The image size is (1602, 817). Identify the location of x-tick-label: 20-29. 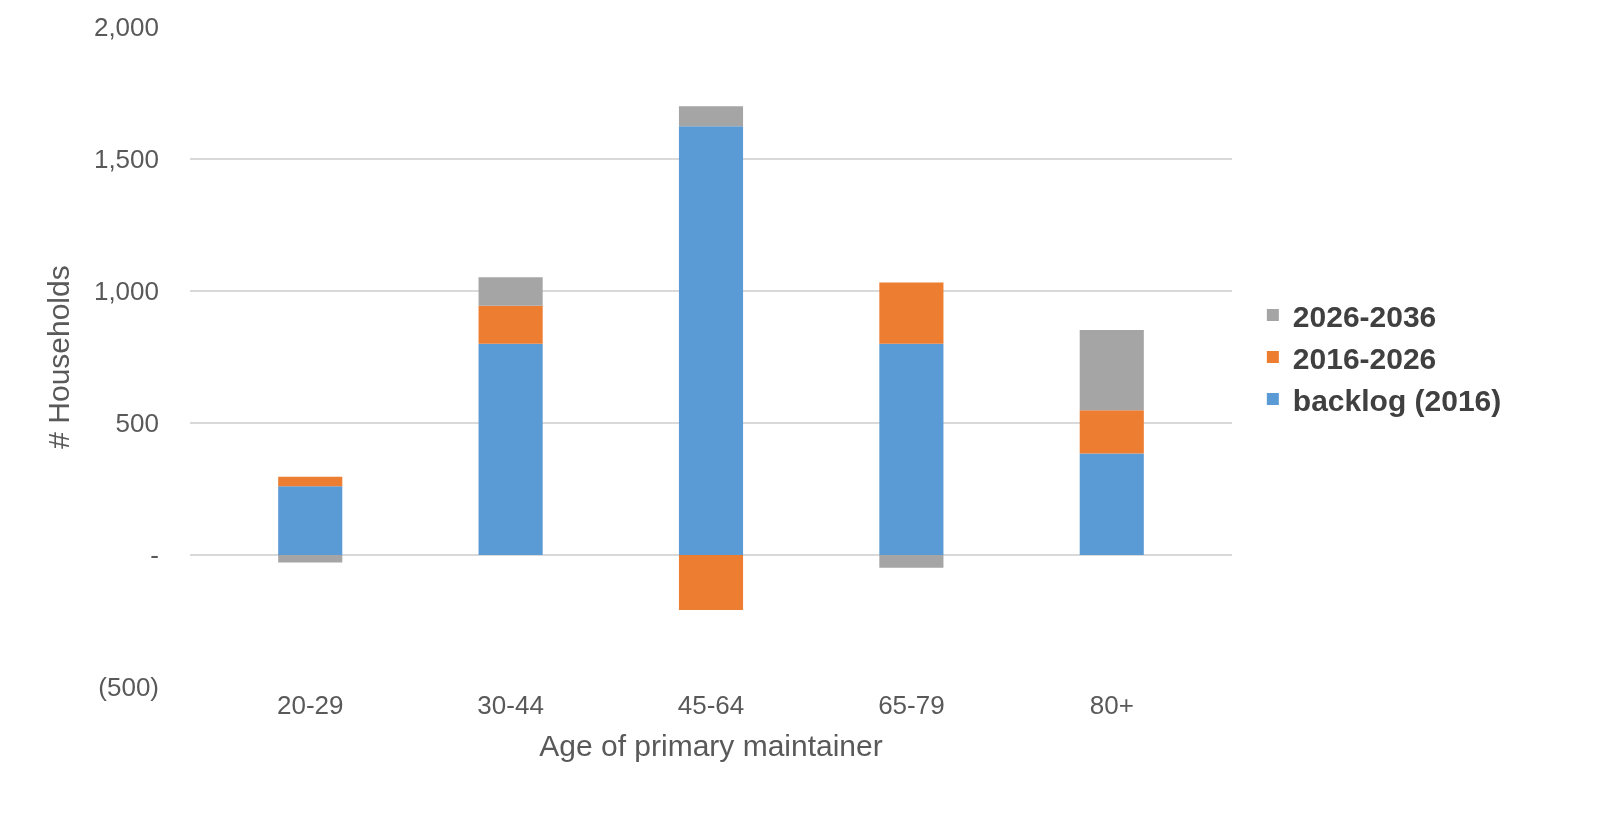
(310, 705).